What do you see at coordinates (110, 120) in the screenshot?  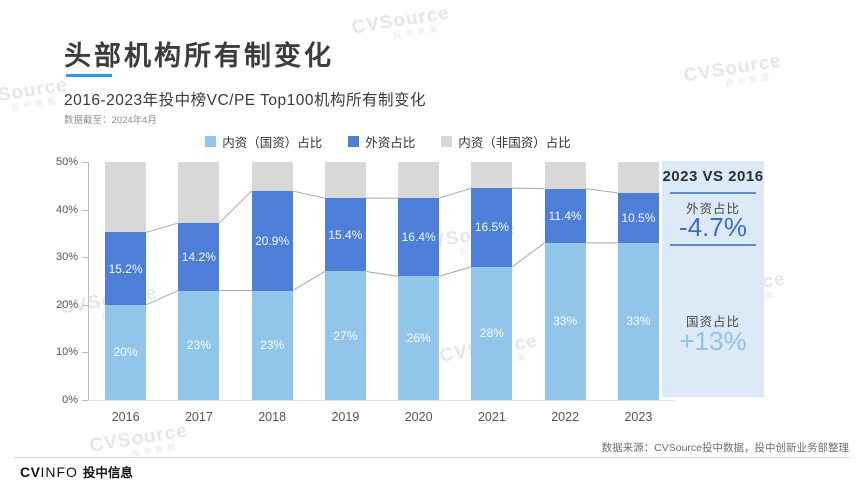 I see `data-cutoff-note: 数据截至：2024年4月` at bounding box center [110, 120].